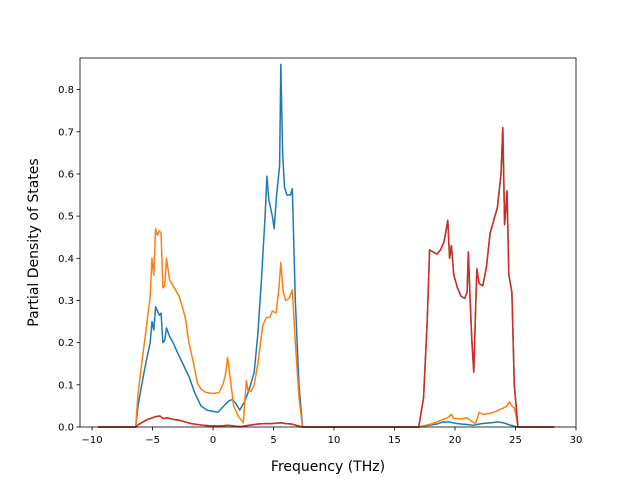 This screenshot has width=640, height=480. I want to click on x-axis-ticks: −10 −5 0 5 10 15 20 25 30, so click(332, 436).